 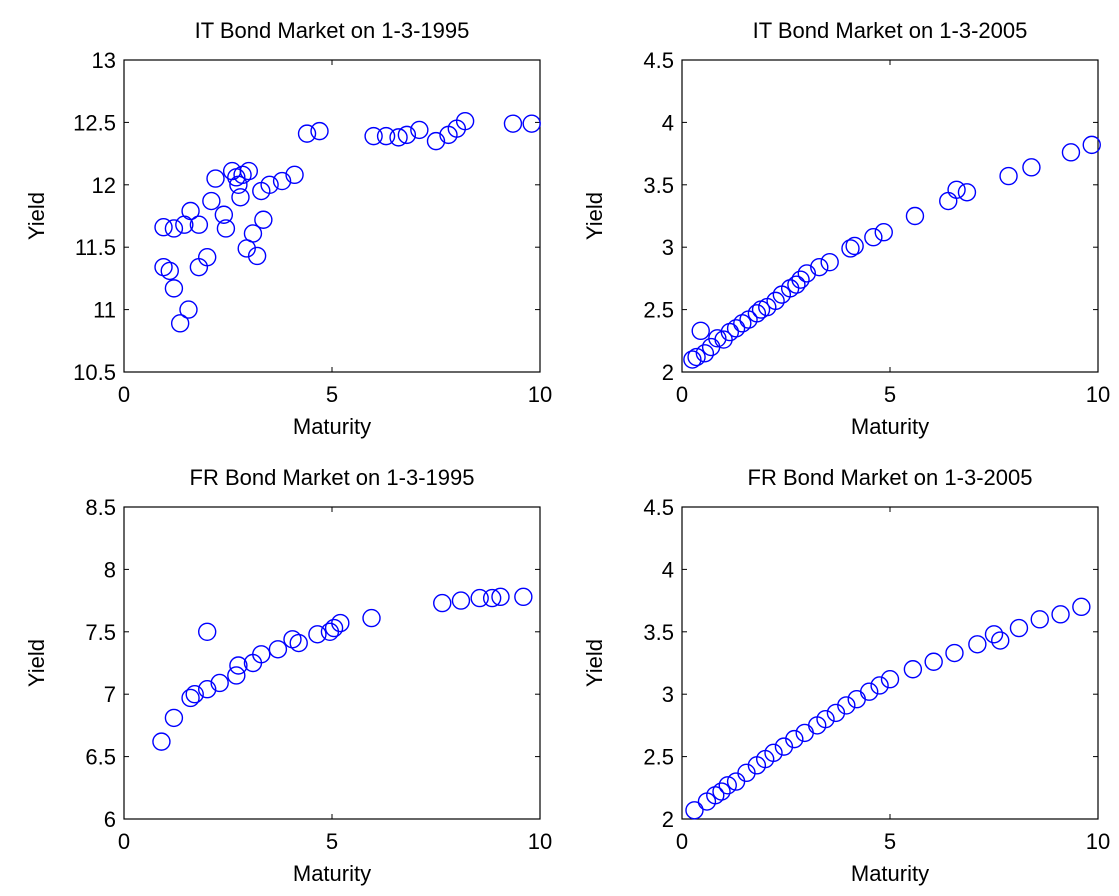 What do you see at coordinates (332, 30) in the screenshot?
I see `chart-title: IT Bond Market on 1-3-1995` at bounding box center [332, 30].